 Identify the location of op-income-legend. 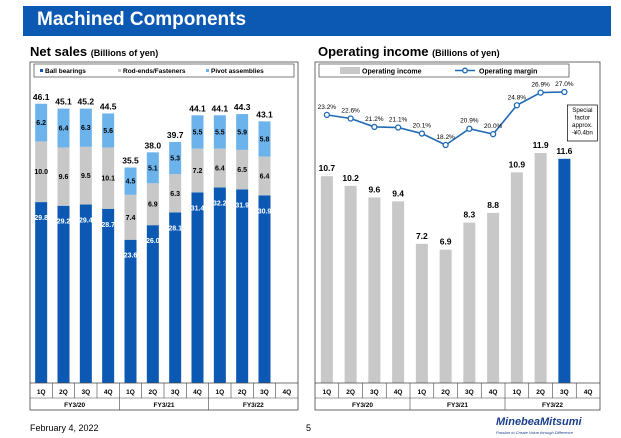
(444, 70).